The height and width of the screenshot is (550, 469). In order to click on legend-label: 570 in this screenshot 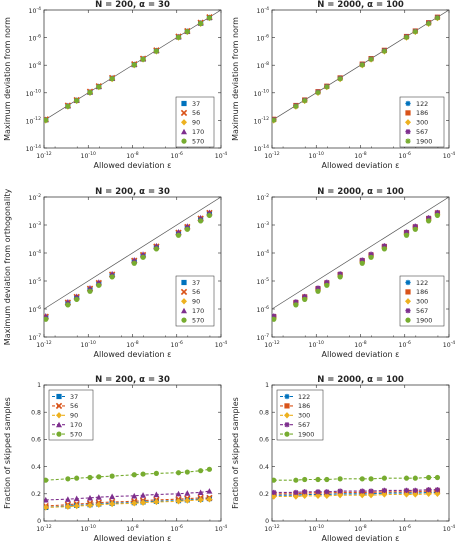, I will do `click(198, 320)`.